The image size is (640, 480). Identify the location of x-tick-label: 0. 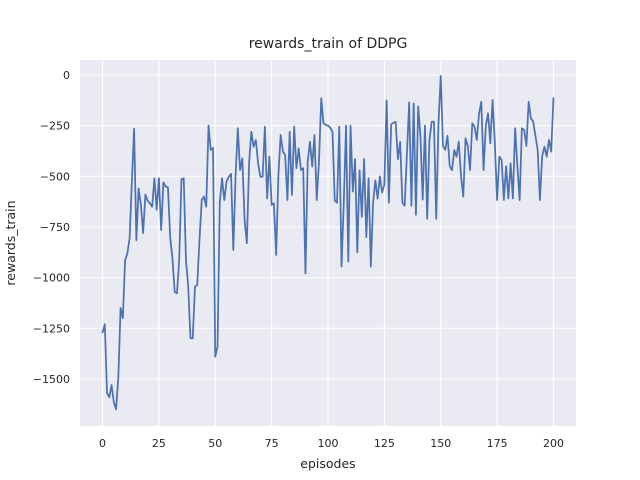
(102, 443).